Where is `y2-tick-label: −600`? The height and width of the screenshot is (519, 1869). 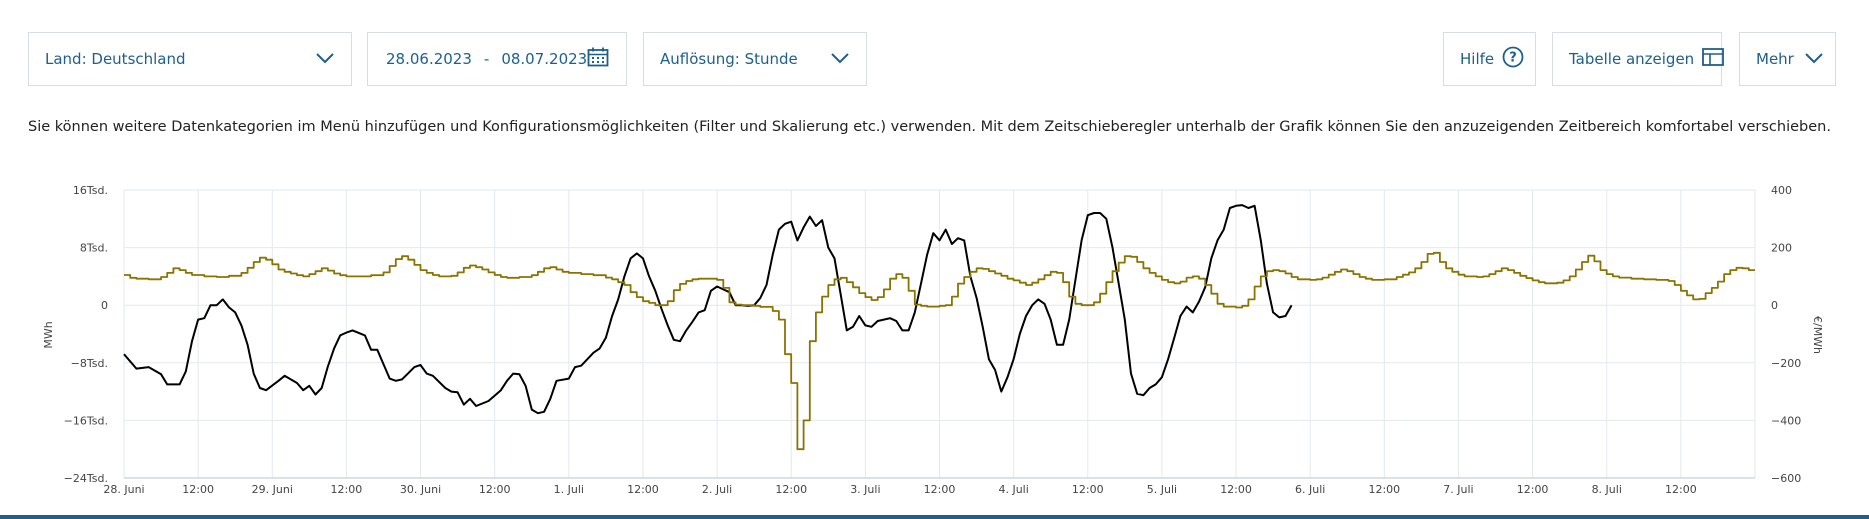 y2-tick-label: −600 is located at coordinates (1786, 478).